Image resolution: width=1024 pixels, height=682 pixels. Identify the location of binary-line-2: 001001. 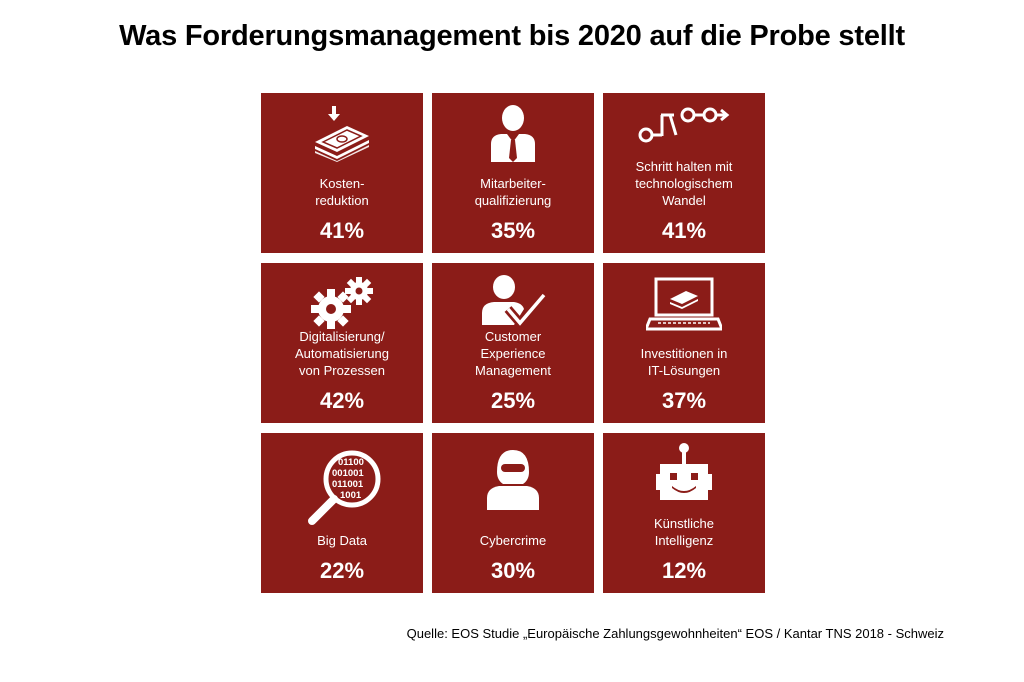
(348, 473).